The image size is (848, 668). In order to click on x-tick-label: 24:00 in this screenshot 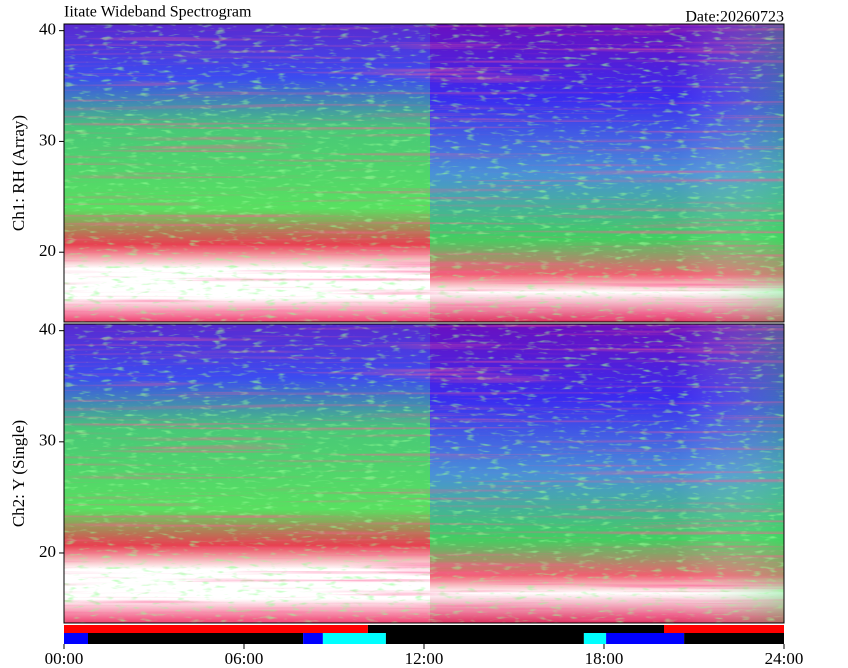, I will do `click(784, 658)`.